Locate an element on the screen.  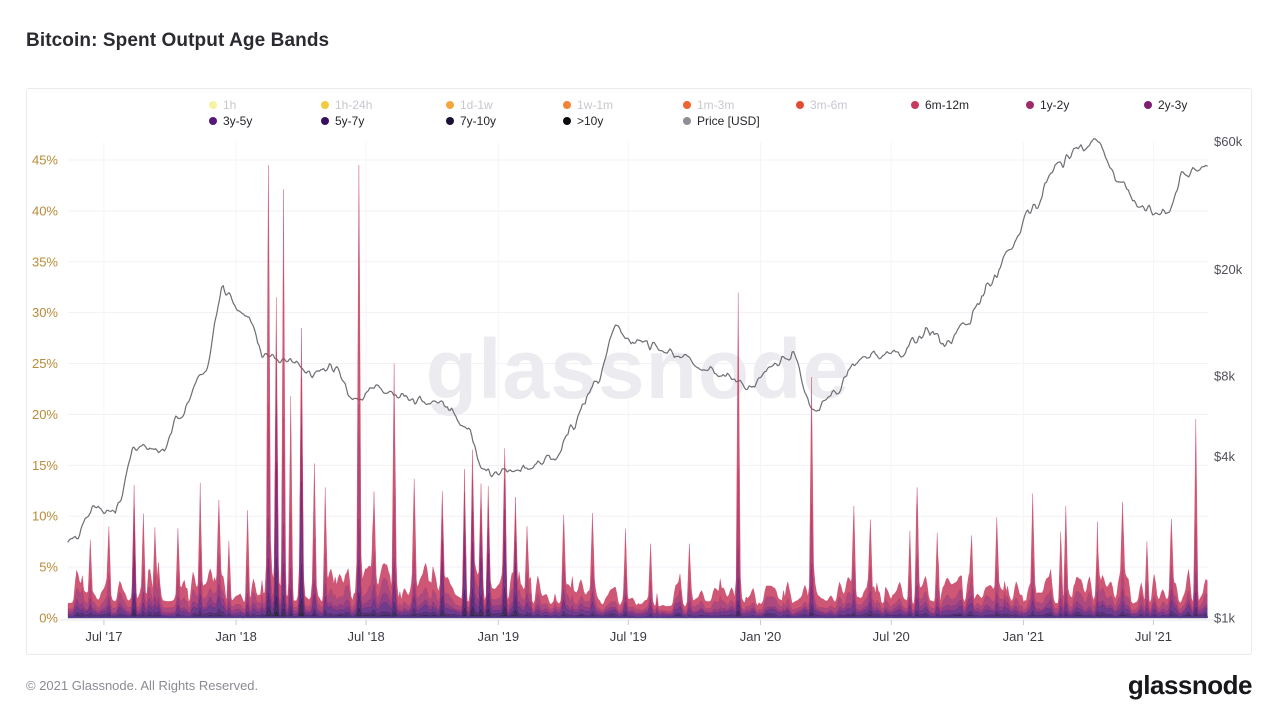
legend-item-5y-7y: 5y-7y is located at coordinates (342, 121).